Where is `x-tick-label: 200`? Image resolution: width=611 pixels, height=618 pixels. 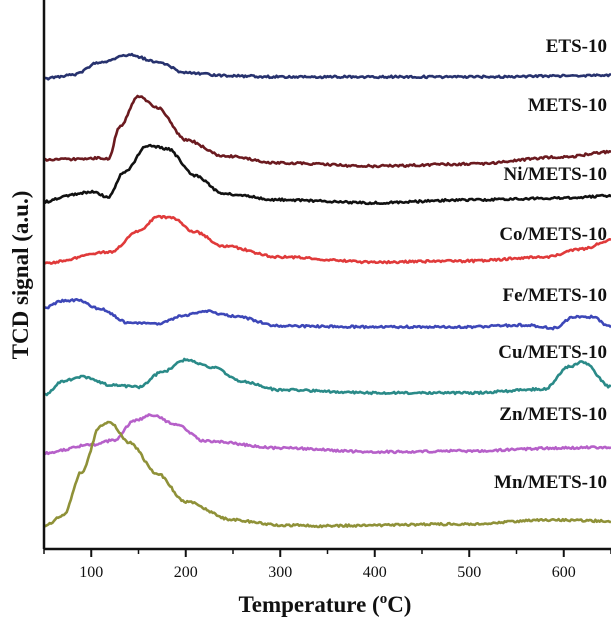 x-tick-label: 200 is located at coordinates (186, 572).